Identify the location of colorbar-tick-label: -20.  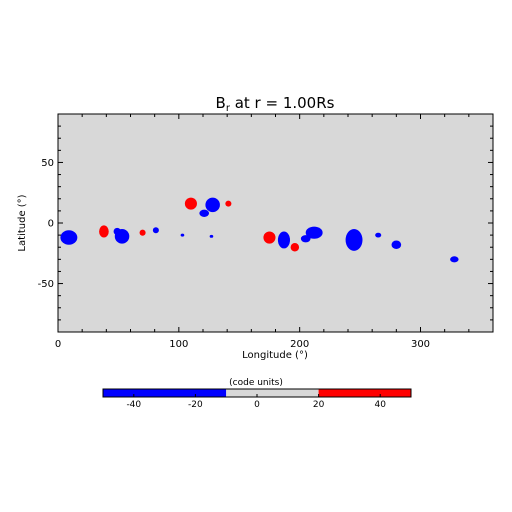
(195, 405).